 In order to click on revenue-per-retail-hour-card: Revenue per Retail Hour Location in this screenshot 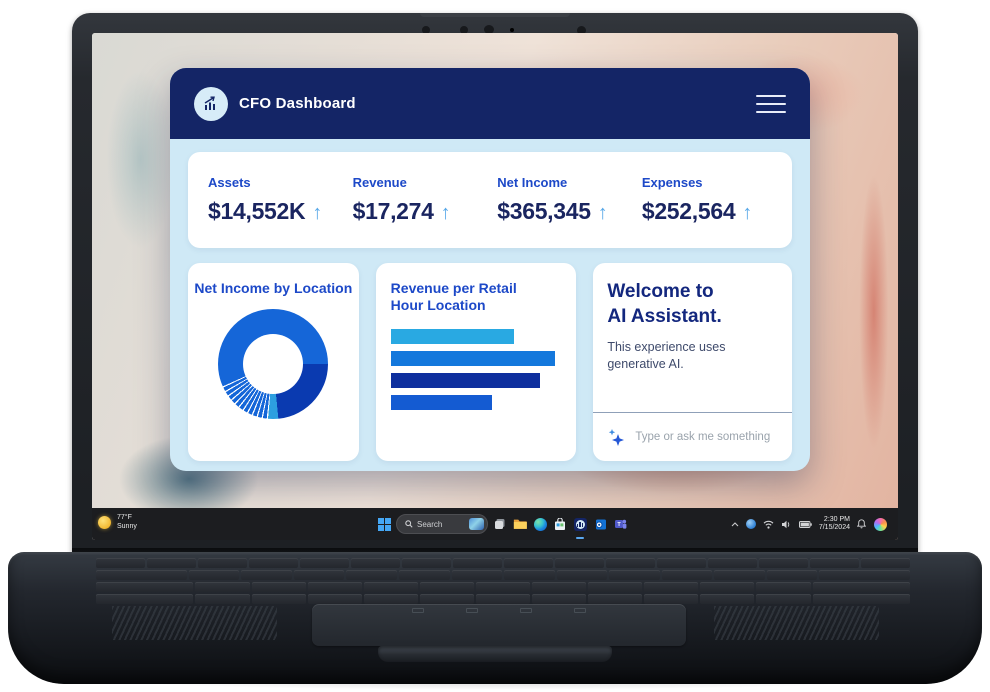, I will do `click(476, 362)`.